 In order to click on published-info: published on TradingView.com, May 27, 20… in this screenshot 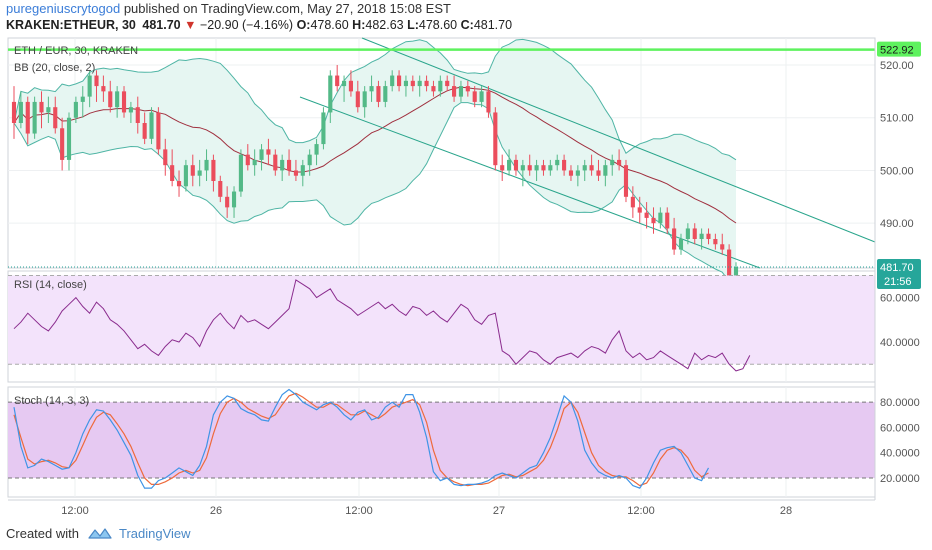, I will do `click(287, 8)`.